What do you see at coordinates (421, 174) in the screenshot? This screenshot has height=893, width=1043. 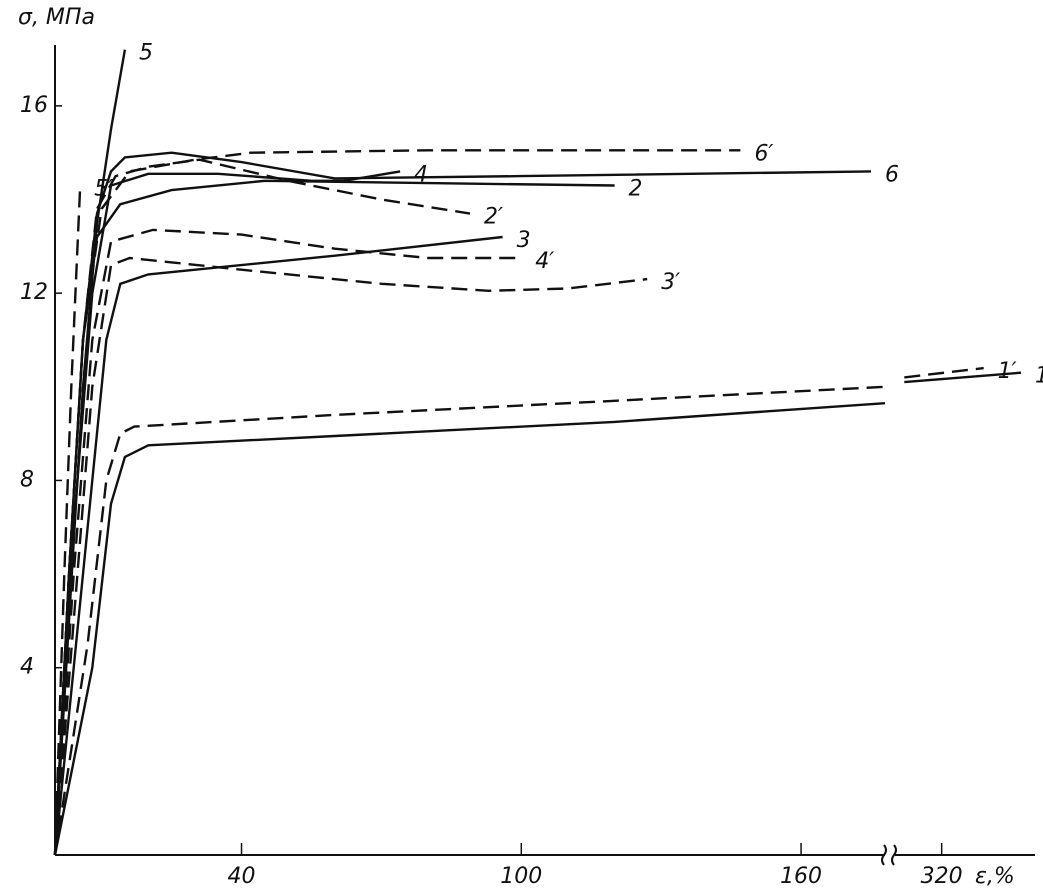 I see `series-label: 4` at bounding box center [421, 174].